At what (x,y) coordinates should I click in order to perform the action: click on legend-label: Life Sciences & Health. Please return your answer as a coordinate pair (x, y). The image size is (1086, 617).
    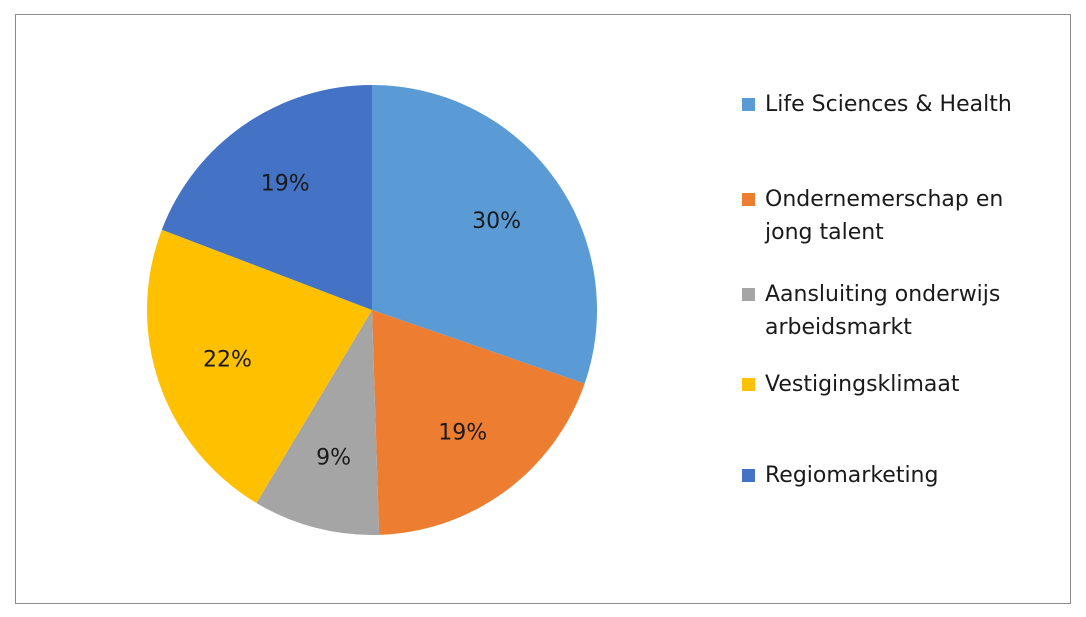
    Looking at the image, I should click on (888, 104).